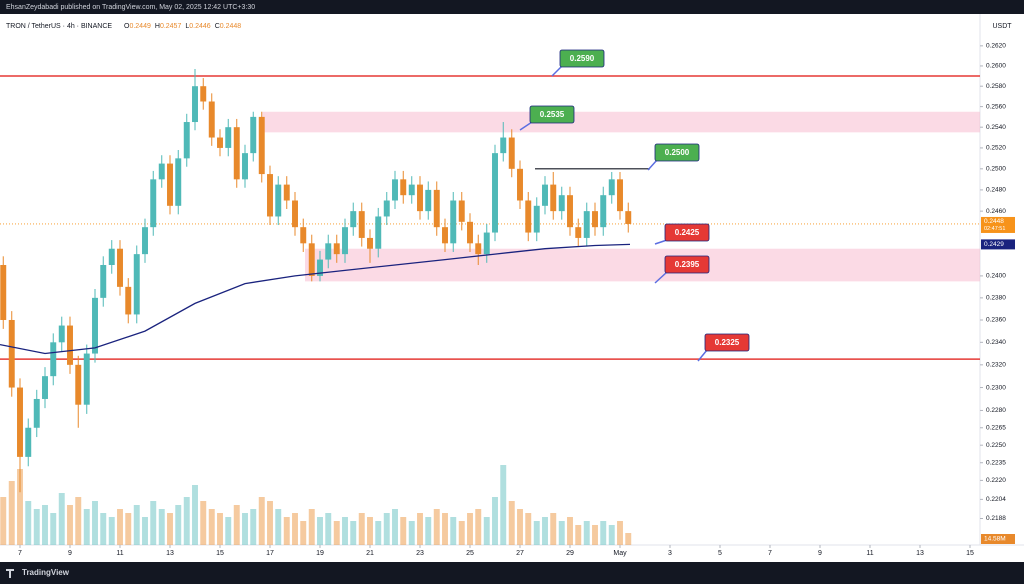 The image size is (1024, 584). What do you see at coordinates (220, 553) in the screenshot?
I see `x-tick-label: 15` at bounding box center [220, 553].